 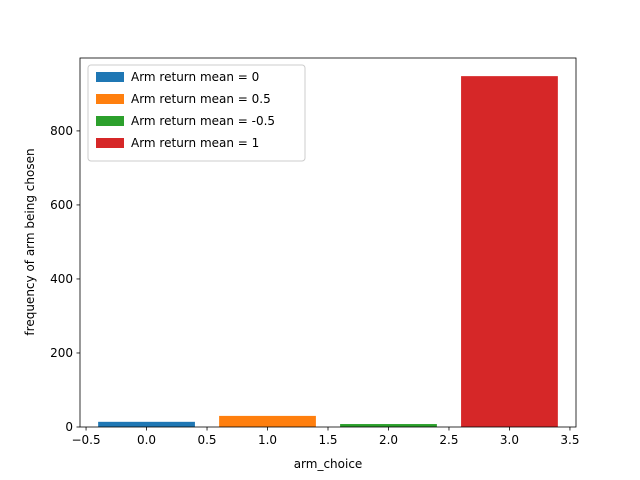 What do you see at coordinates (569, 440) in the screenshot?
I see `x-tick-label-8: 3.5` at bounding box center [569, 440].